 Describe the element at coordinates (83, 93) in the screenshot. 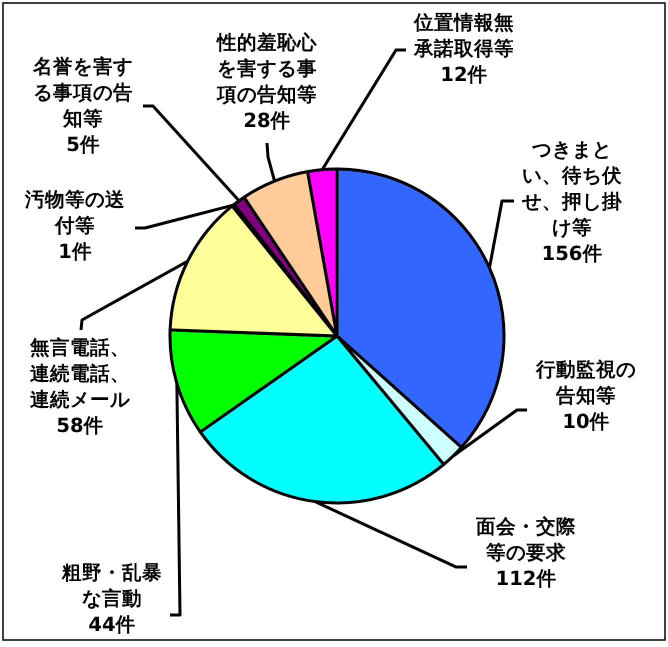

I see `slice-label: 名誉を害する事項の告知等` at that location.